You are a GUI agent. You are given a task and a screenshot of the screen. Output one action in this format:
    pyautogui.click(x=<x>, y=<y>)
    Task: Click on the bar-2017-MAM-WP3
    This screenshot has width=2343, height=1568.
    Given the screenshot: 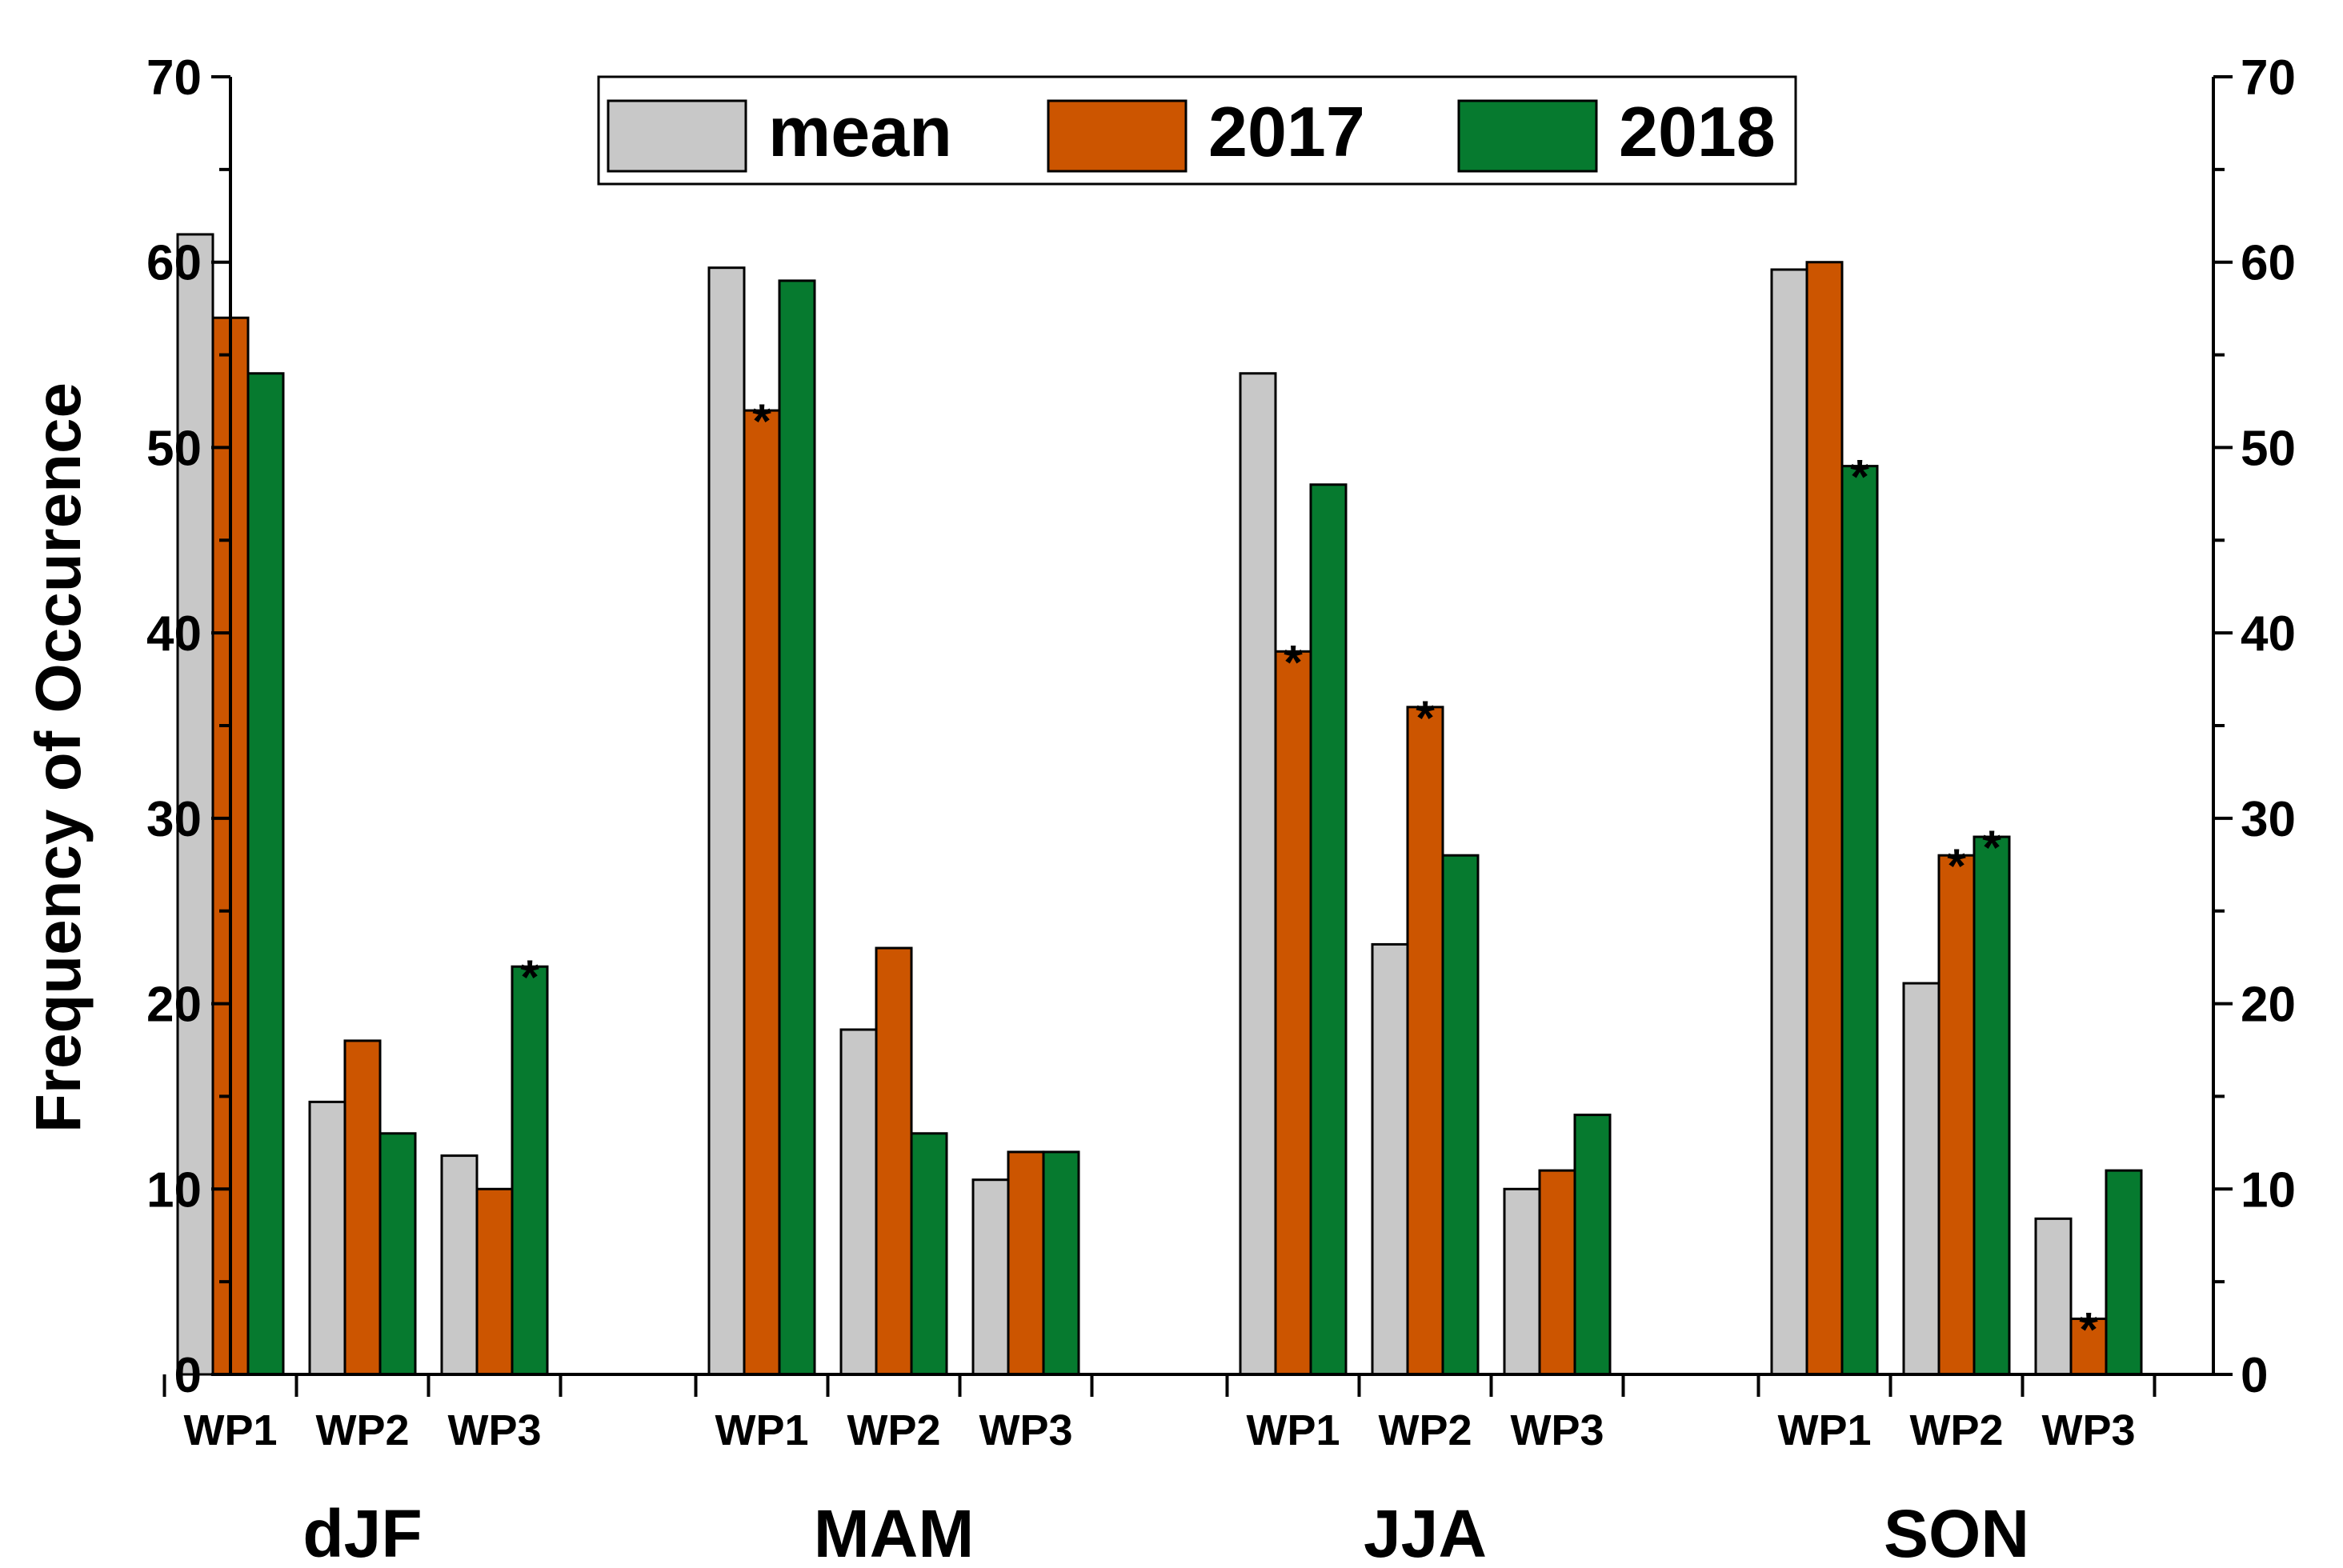 What is the action you would take?
    pyautogui.click(x=1026, y=1263)
    